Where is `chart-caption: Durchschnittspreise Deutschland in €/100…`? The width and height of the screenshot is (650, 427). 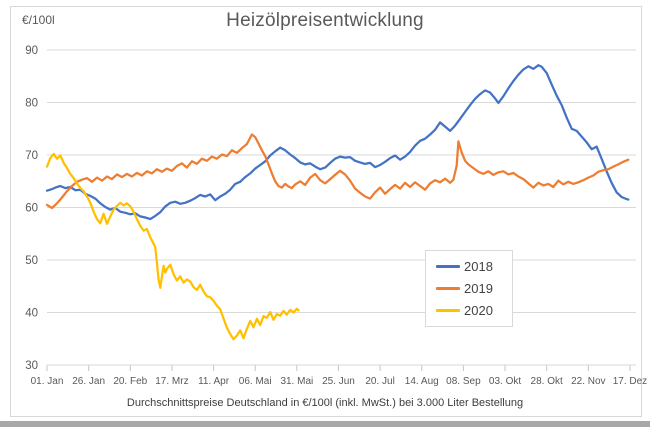
chart-caption: Durchschnittspreise Deutschland in €/100… is located at coordinates (325, 403).